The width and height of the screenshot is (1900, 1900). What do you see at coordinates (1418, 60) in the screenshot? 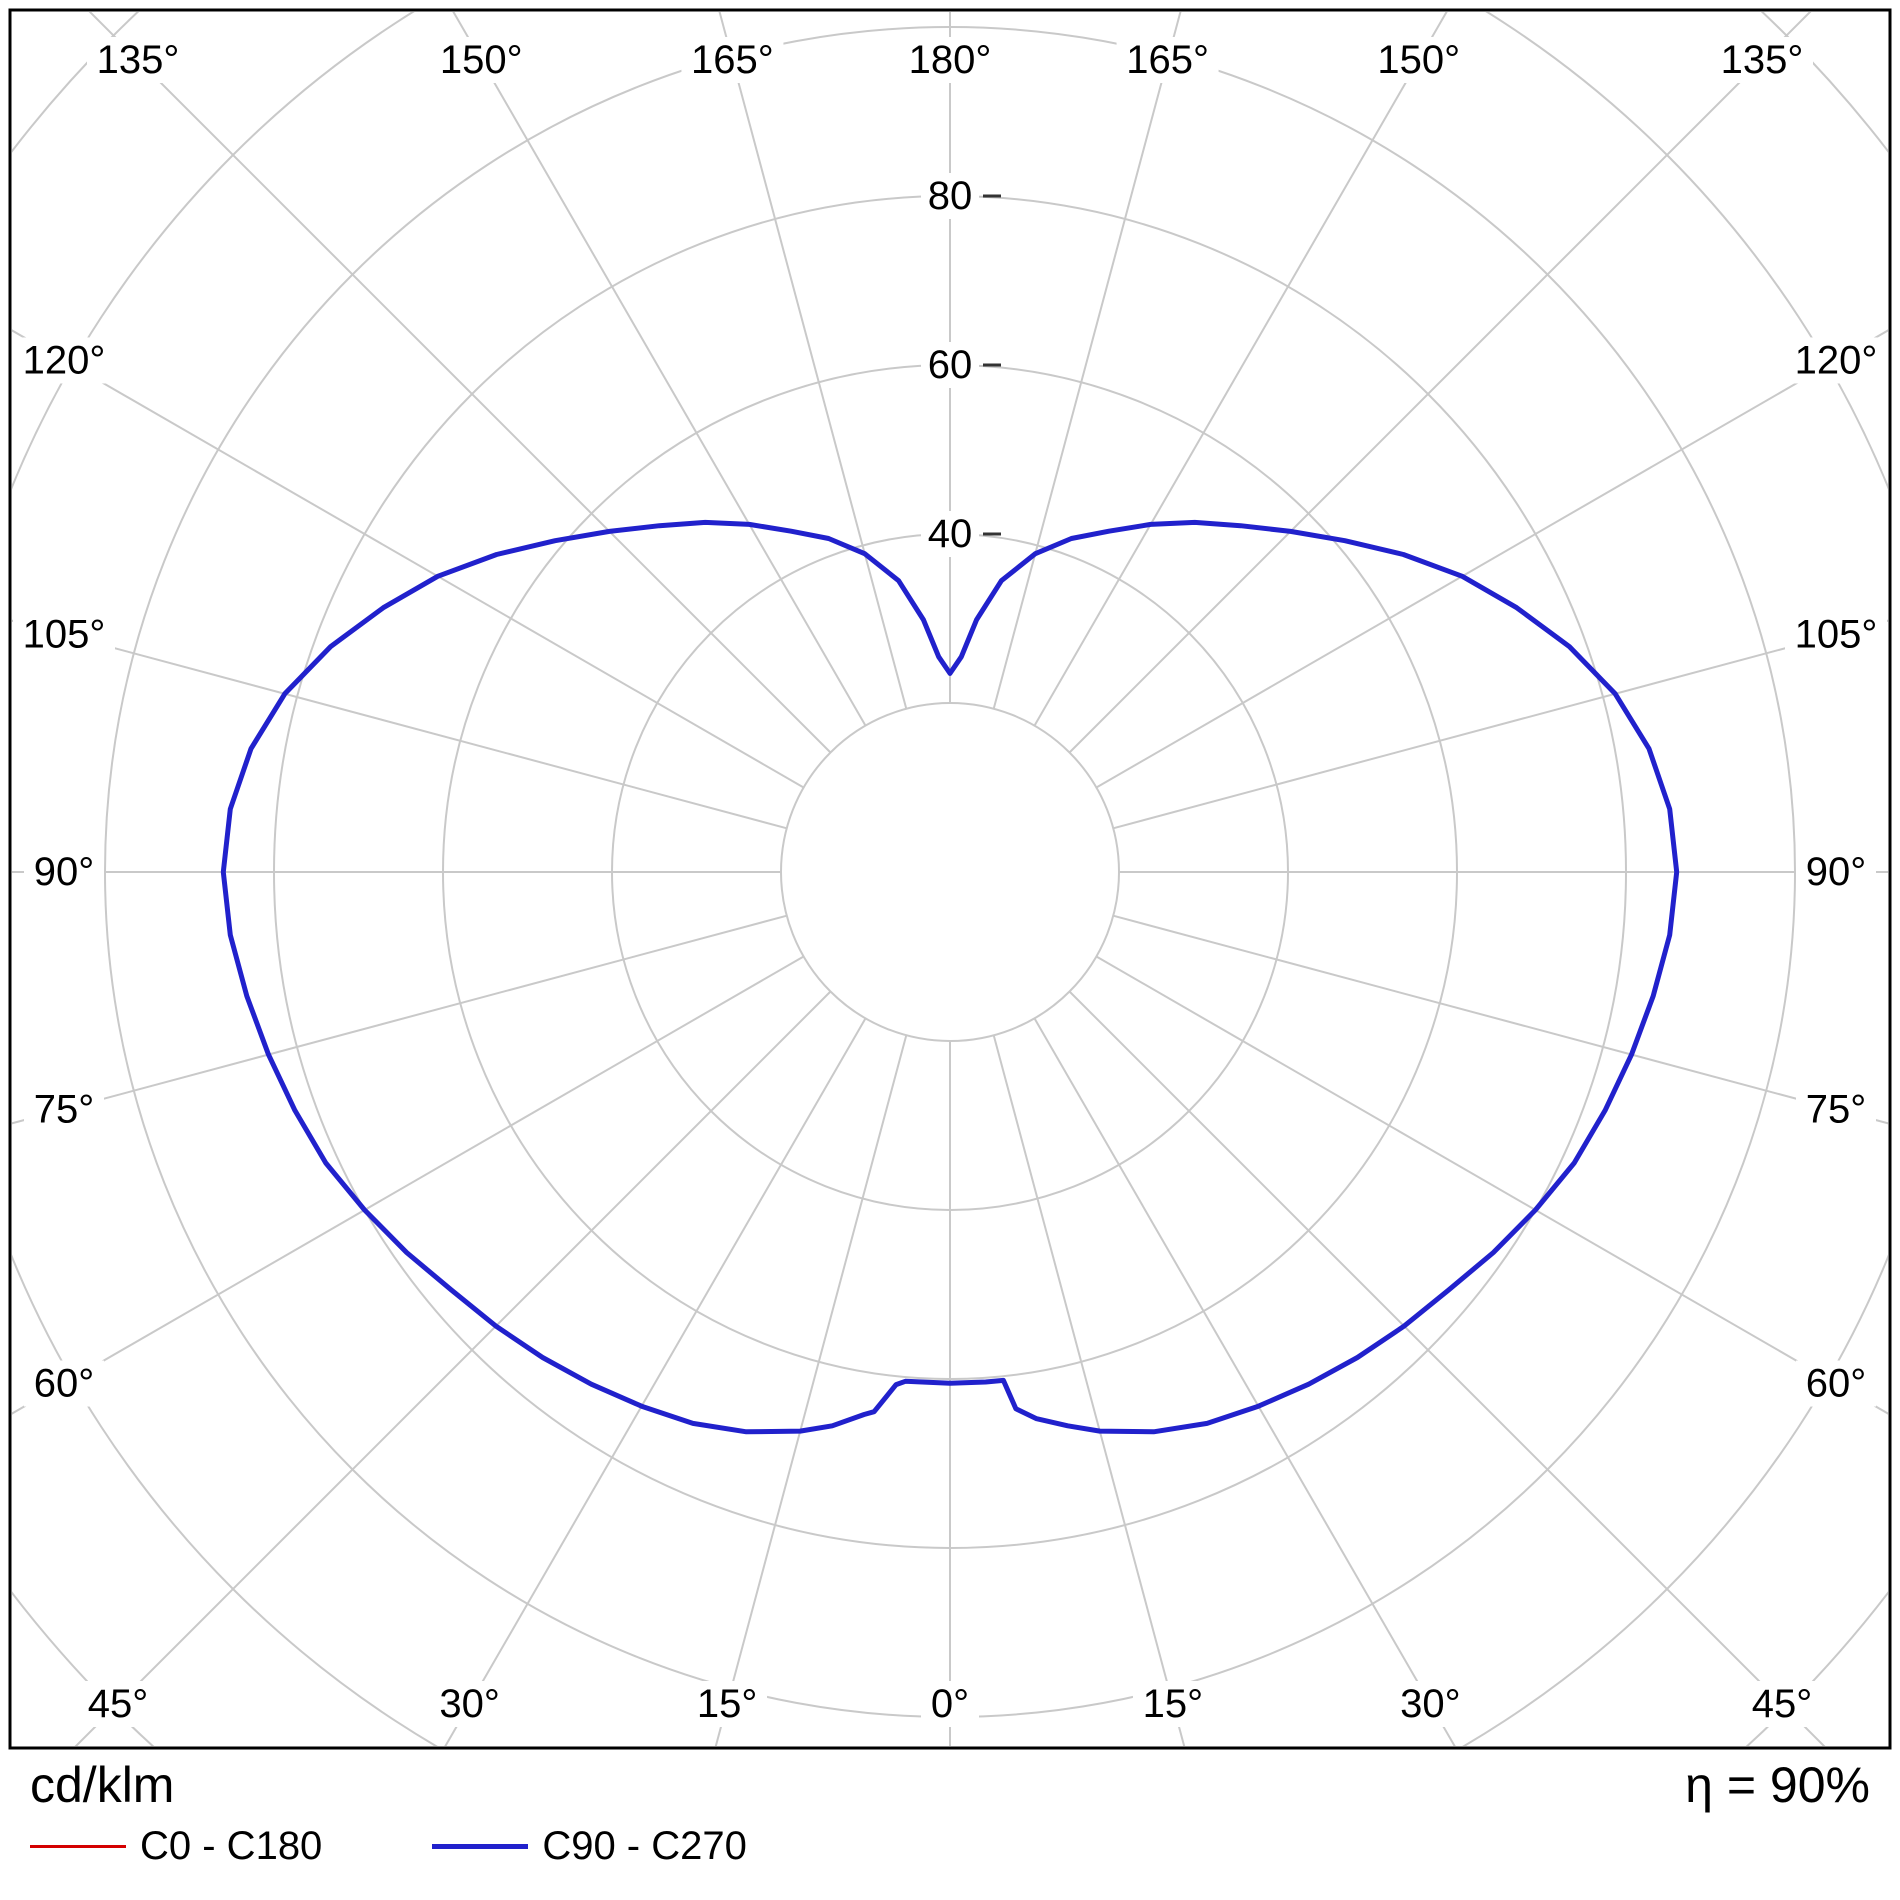
I see `angle-label-150-right: 150°` at bounding box center [1418, 60].